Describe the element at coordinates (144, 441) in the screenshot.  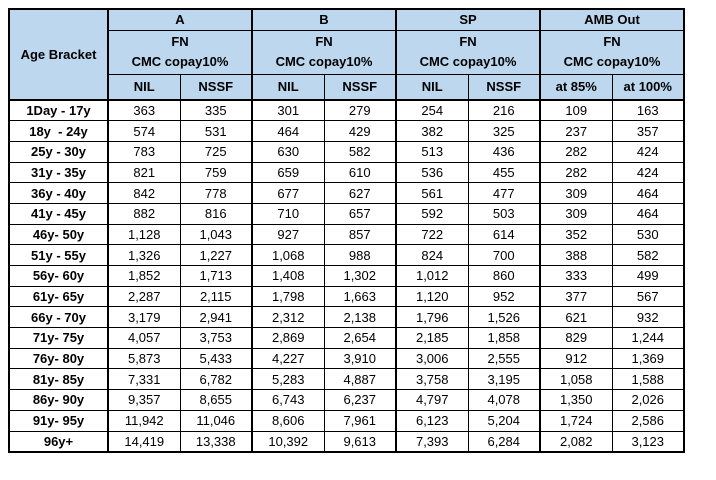
I see `rate-cell: 14,419` at that location.